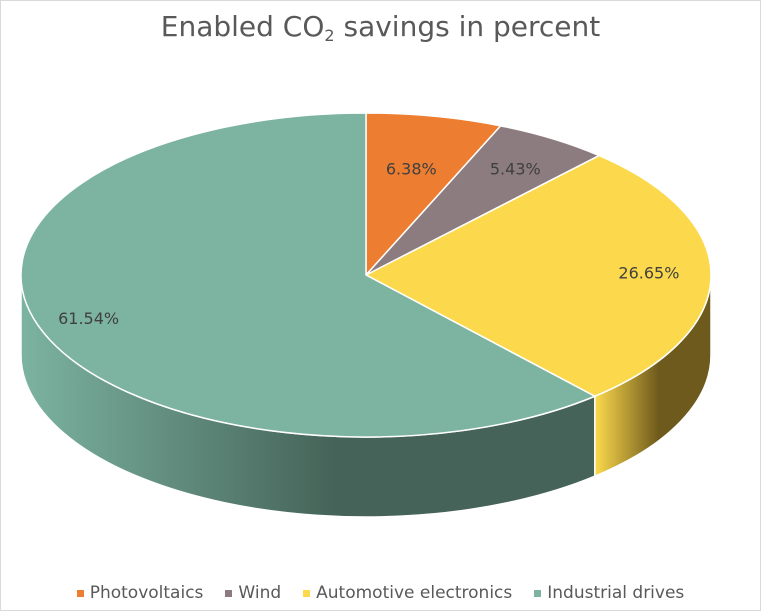 This screenshot has width=761, height=611. What do you see at coordinates (616, 593) in the screenshot?
I see `legend-label-industrial-drives: Industrial drives` at bounding box center [616, 593].